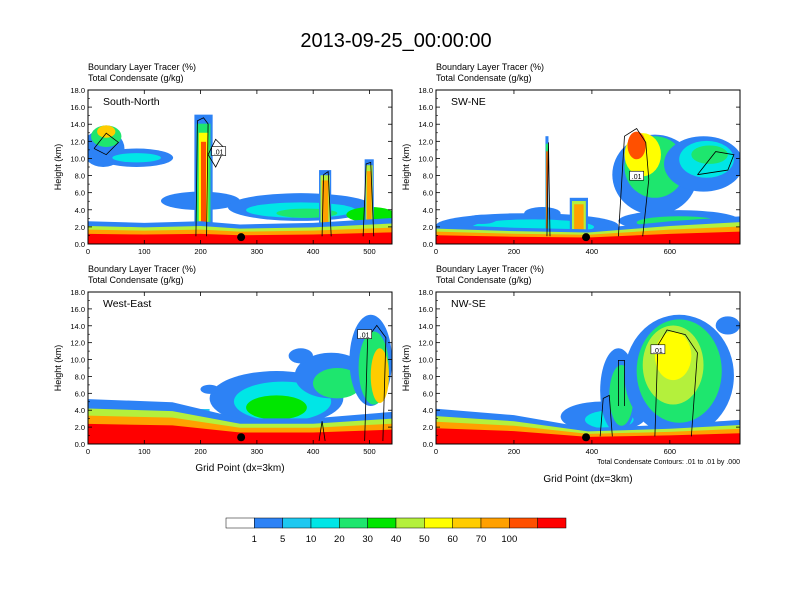 Image resolution: width=792 pixels, height=612 pixels. What do you see at coordinates (254, 539) in the screenshot?
I see `colorbar-label: 1` at bounding box center [254, 539].